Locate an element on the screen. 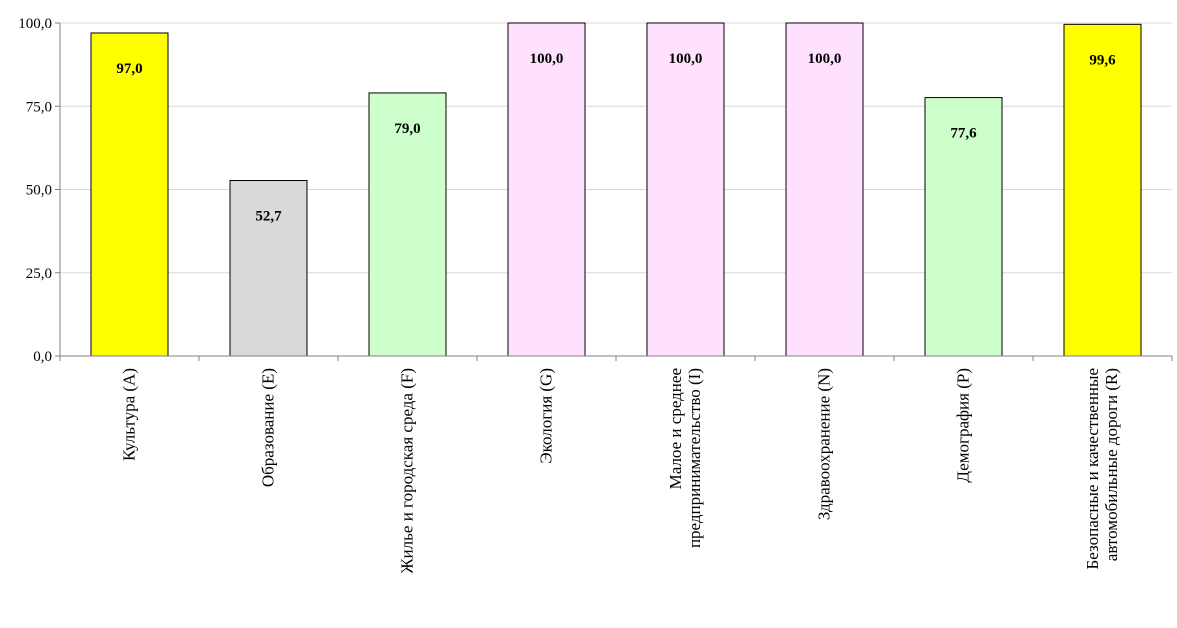  data-label: 52,7 is located at coordinates (268, 217).